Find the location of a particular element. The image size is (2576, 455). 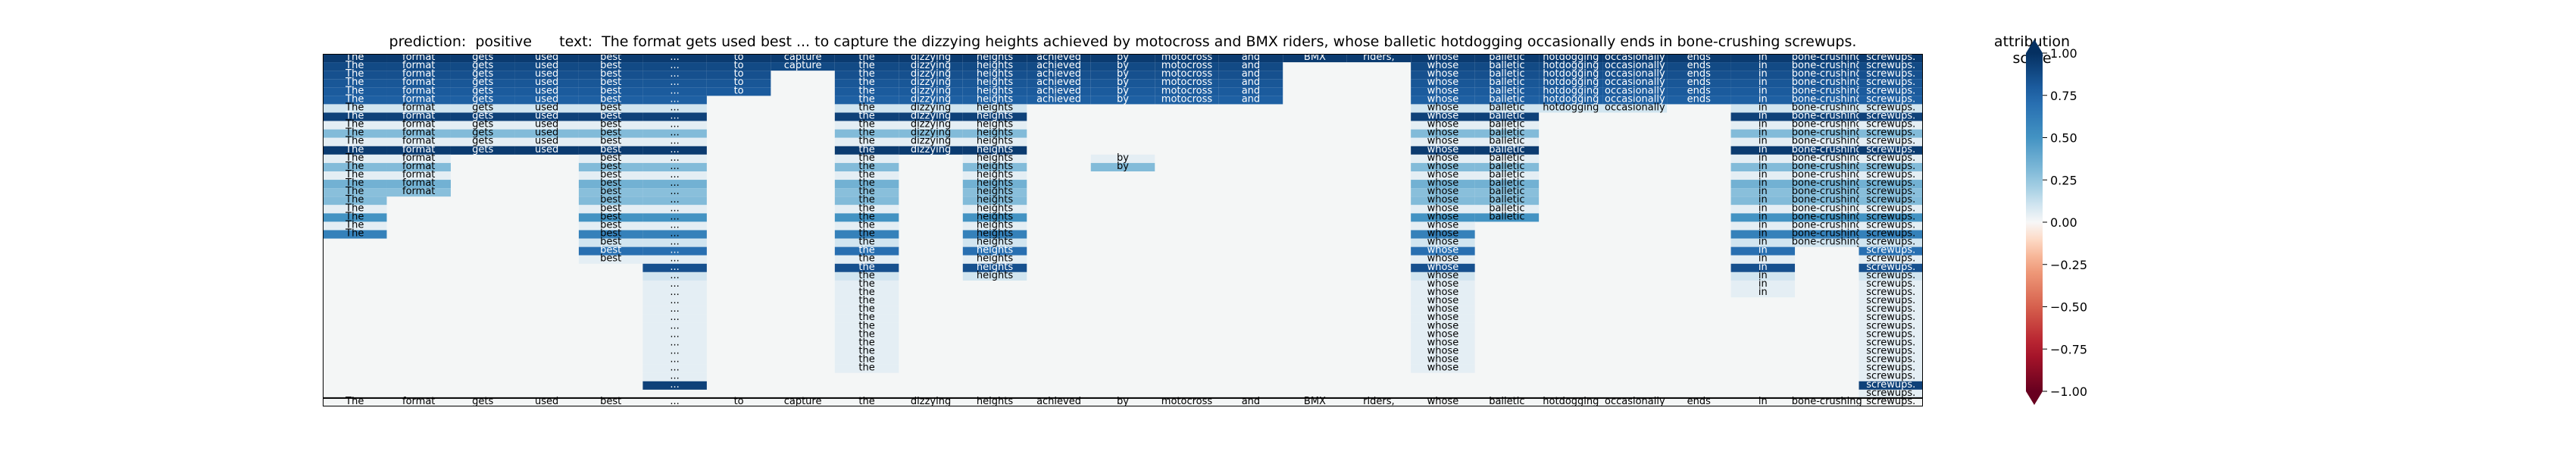

token-label: The is located at coordinates (354, 107).